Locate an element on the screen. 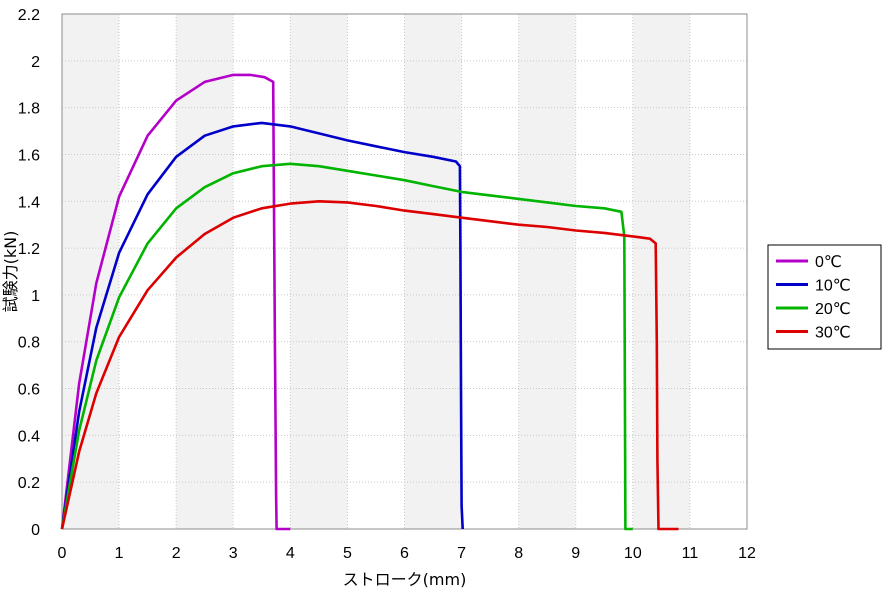 The width and height of the screenshot is (891, 594). x-tick-label: 0 is located at coordinates (62, 553).